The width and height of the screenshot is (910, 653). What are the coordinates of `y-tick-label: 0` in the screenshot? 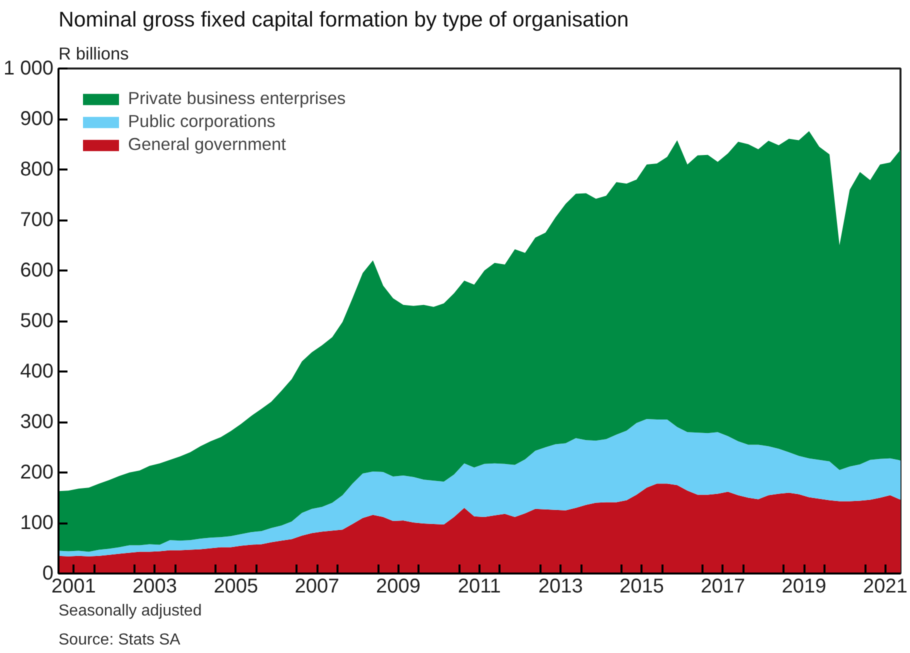 It's located at (48, 573).